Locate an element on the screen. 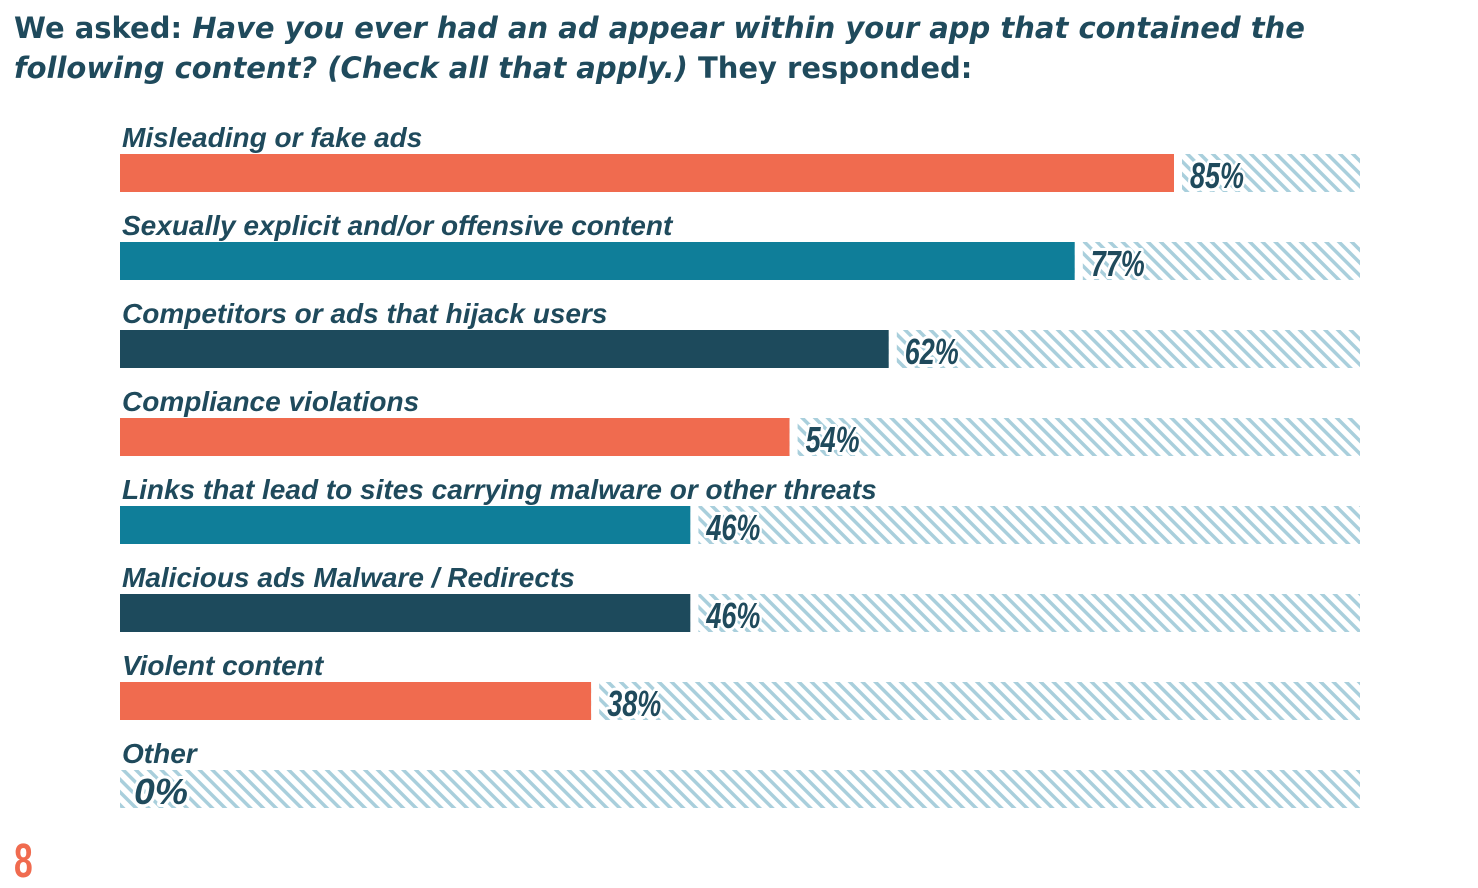 The height and width of the screenshot is (888, 1478). bar-value-label: 0% is located at coordinates (161, 791).